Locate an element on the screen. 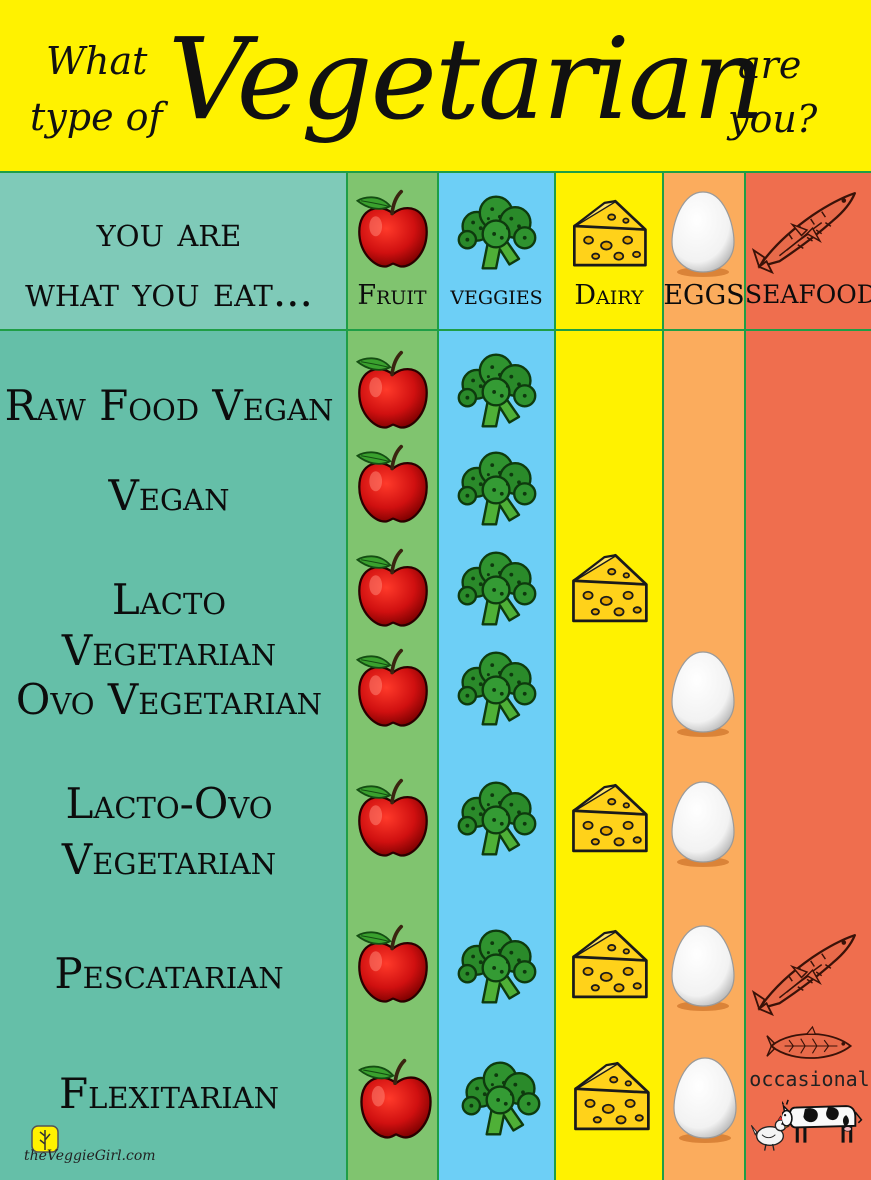 The width and height of the screenshot is (871, 1180). logo-text: theVeggieGirl.com is located at coordinates (90, 1156).